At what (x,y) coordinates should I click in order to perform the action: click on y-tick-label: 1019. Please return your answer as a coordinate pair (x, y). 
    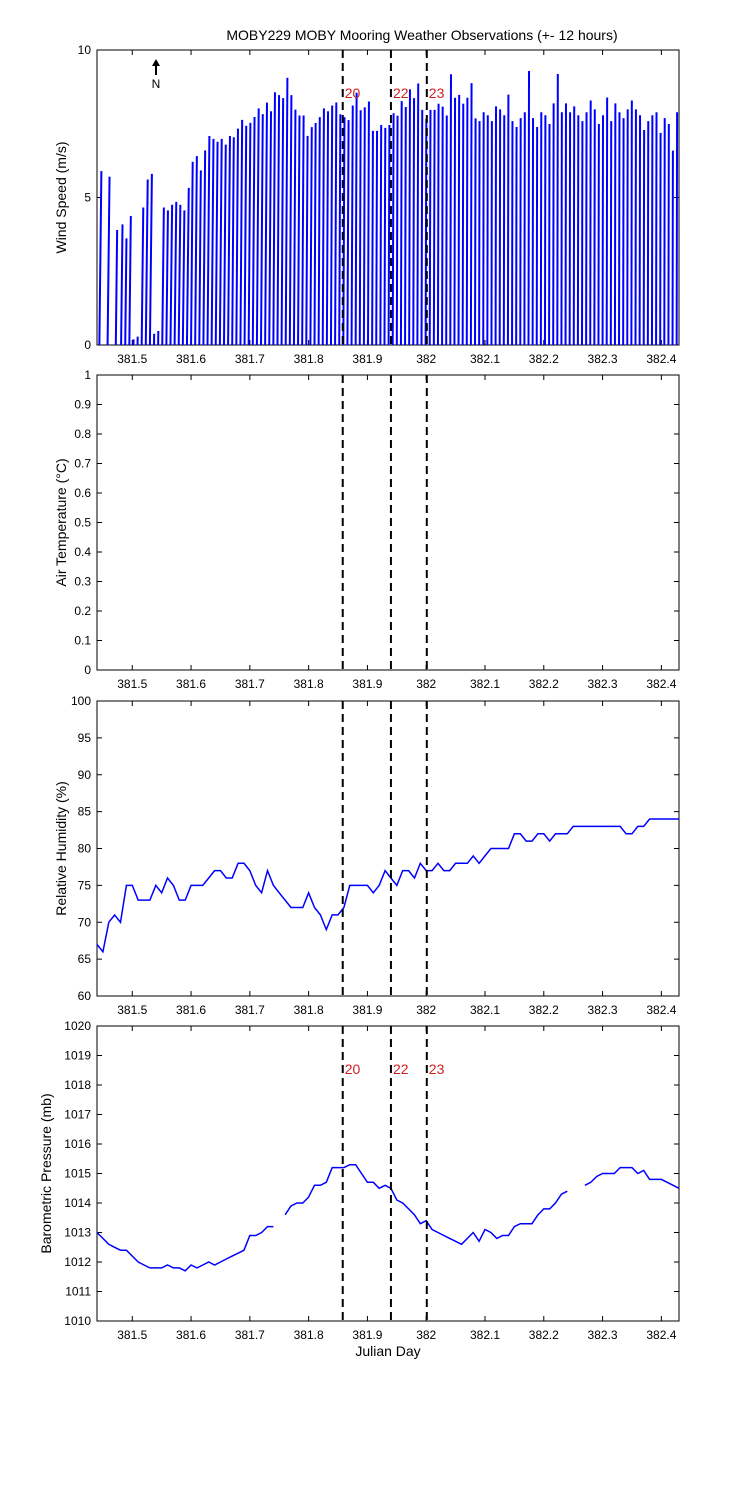
    Looking at the image, I should click on (77, 1056).